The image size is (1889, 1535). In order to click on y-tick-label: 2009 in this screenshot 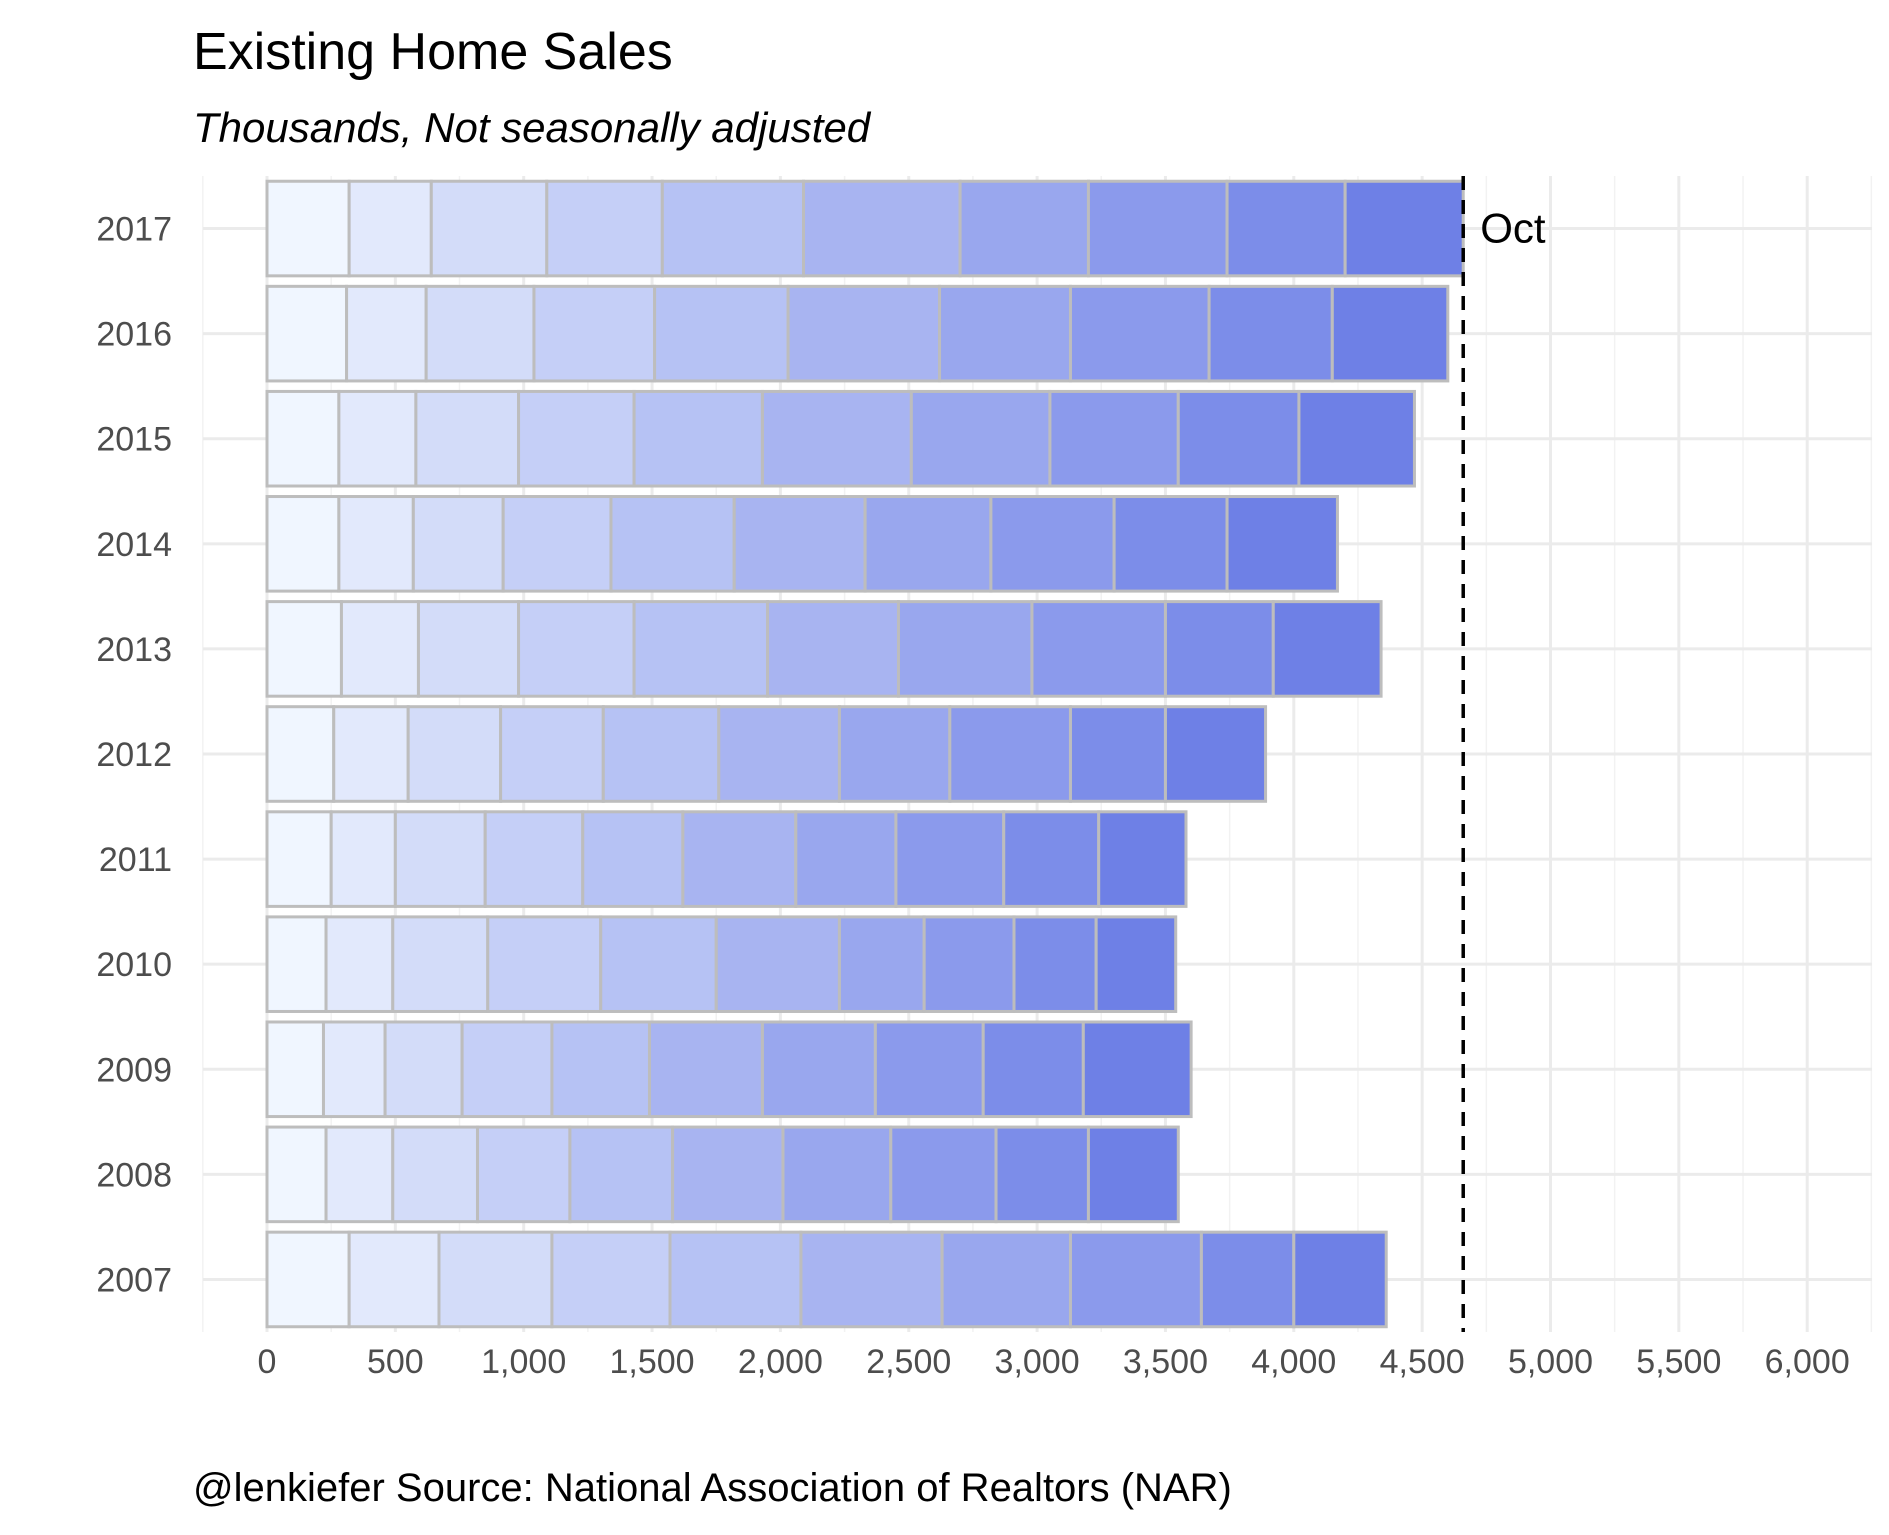, I will do `click(134, 1070)`.